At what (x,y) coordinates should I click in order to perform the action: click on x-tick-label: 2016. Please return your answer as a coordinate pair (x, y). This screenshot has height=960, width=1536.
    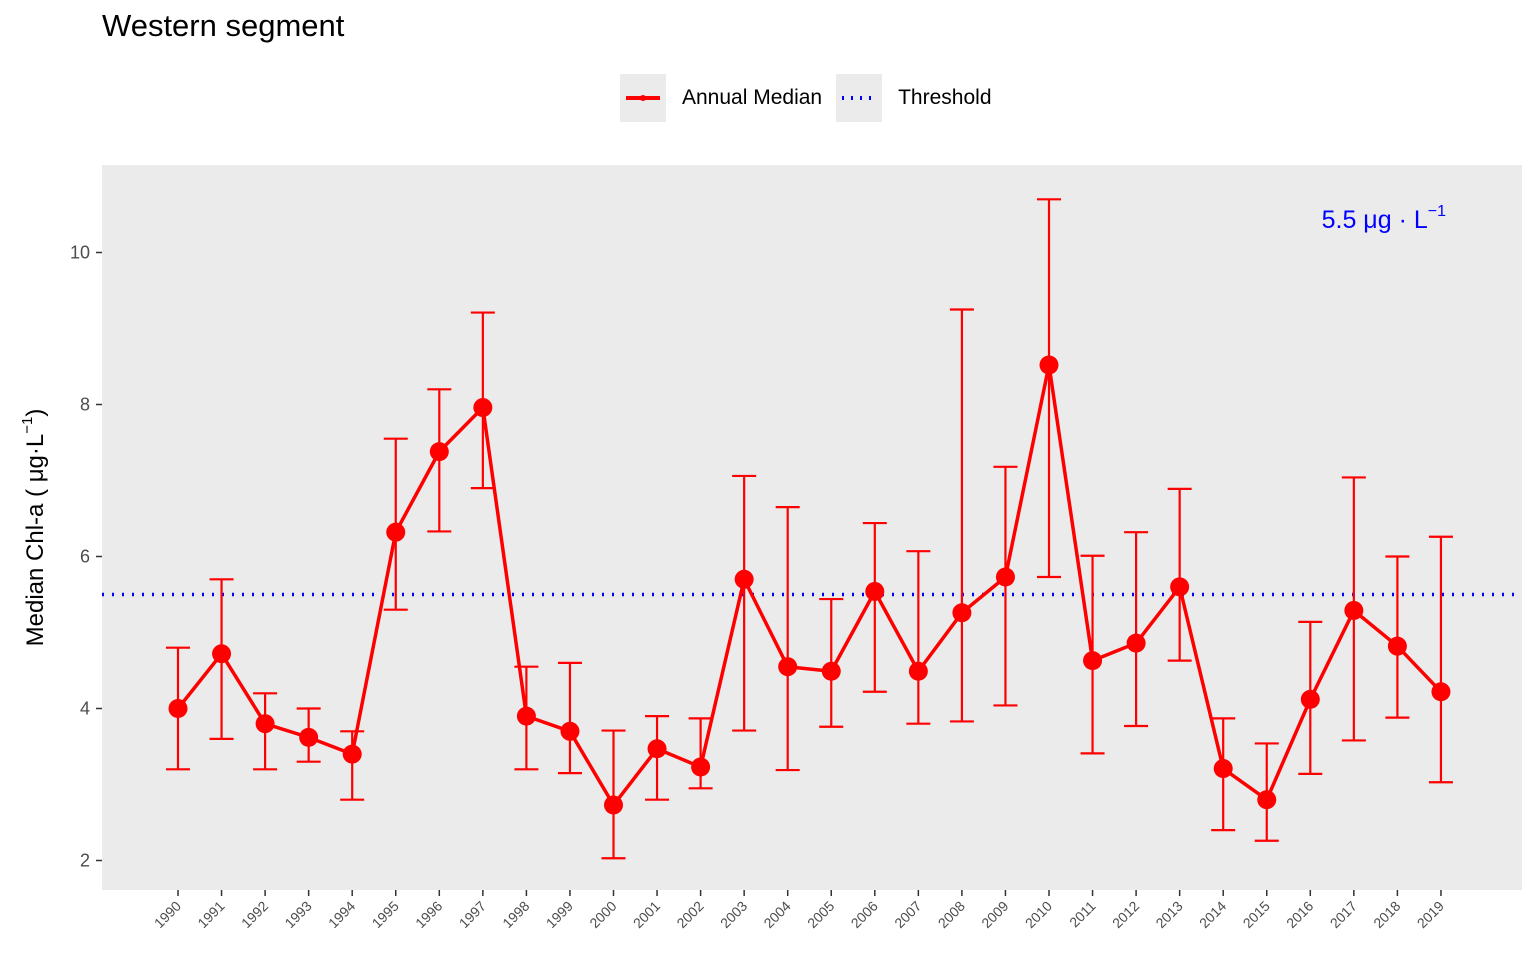
    Looking at the image, I should click on (1299, 914).